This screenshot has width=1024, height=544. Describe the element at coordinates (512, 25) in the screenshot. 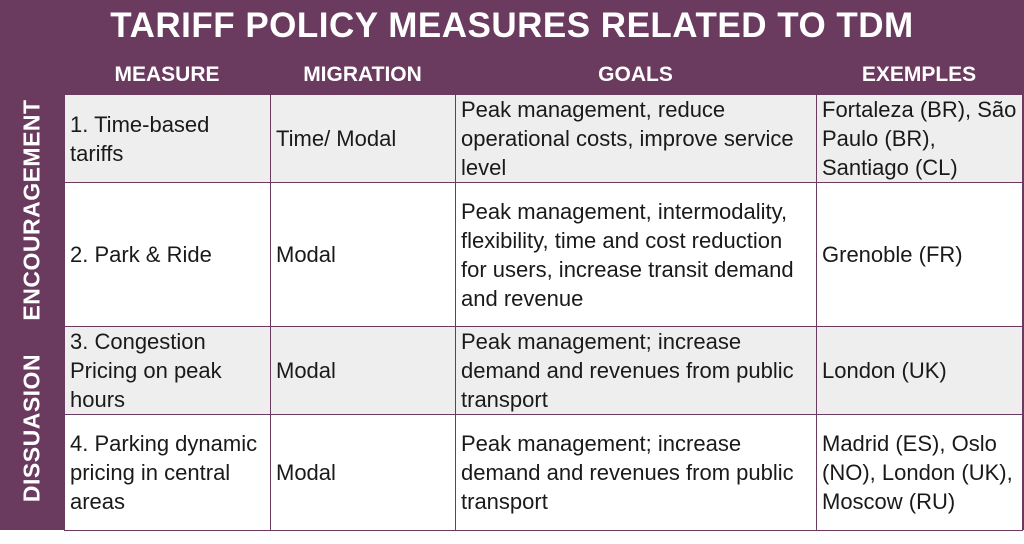

I see `table-title: TARIFF POLICY MEASURES RELATED TO TDM` at that location.